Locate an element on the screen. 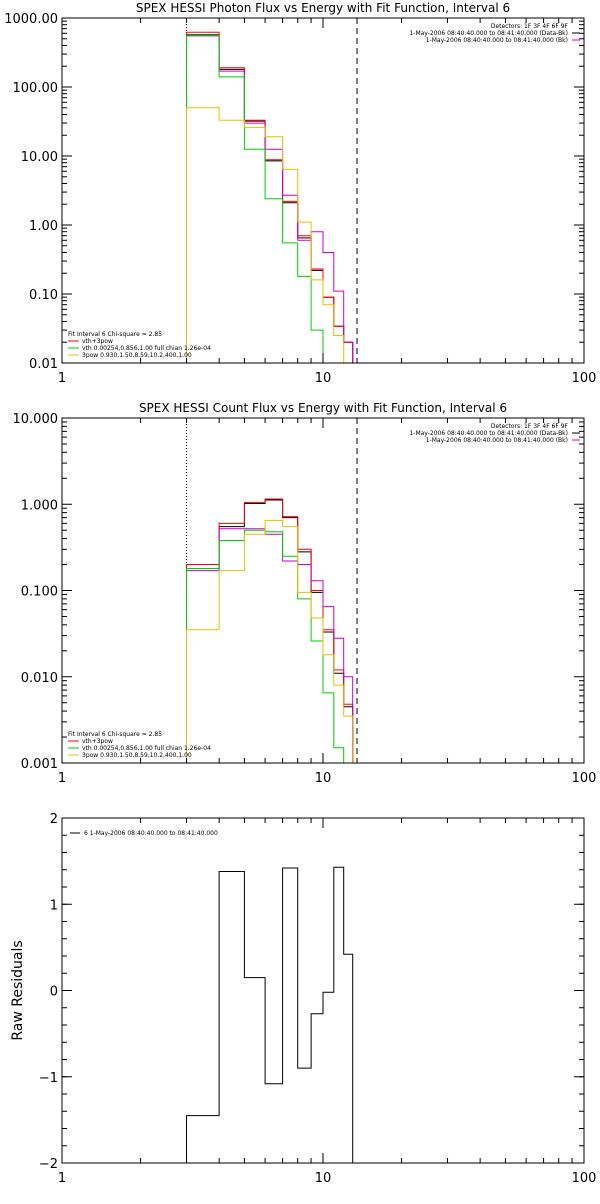  y-tick-label: 10.000 is located at coordinates (36, 419).